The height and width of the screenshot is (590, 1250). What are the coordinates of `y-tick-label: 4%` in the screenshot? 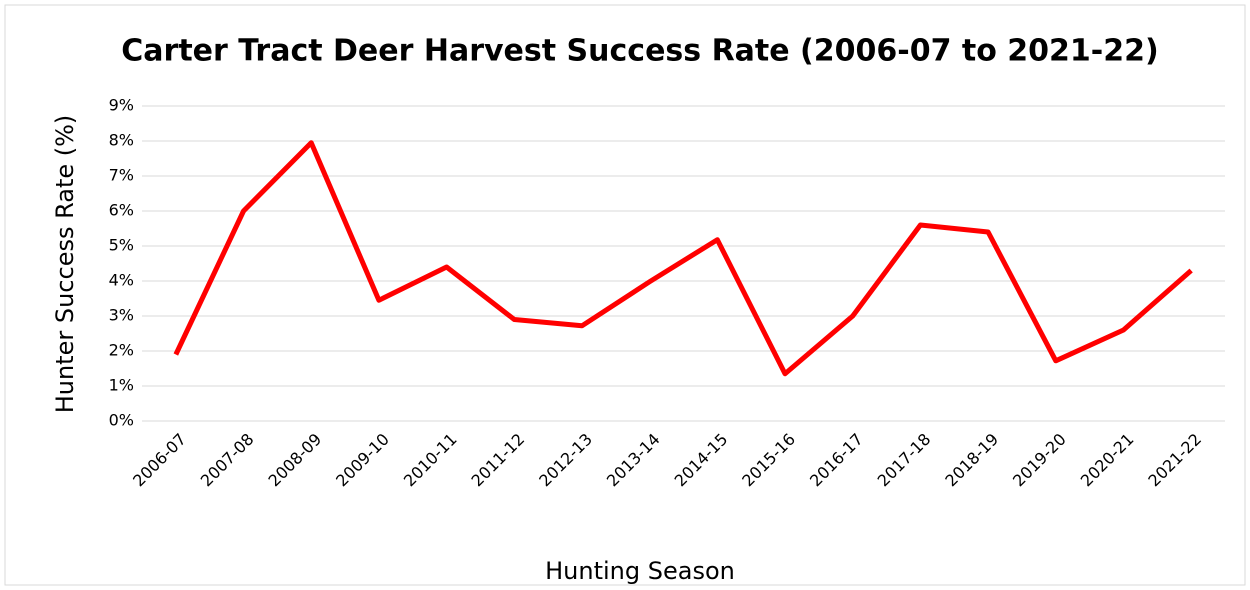 It's located at (121, 280).